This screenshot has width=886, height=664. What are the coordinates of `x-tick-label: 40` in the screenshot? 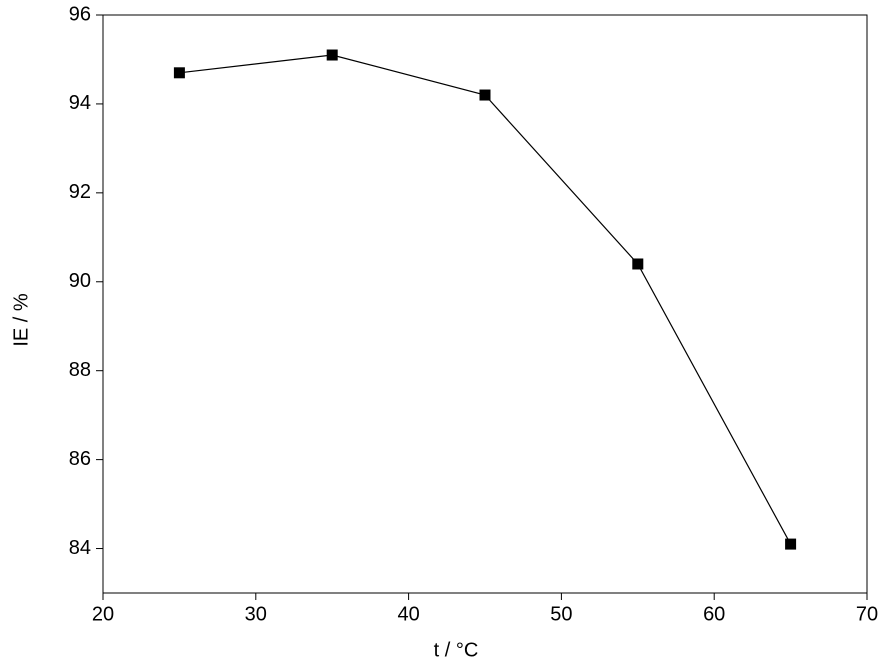 It's located at (408, 614).